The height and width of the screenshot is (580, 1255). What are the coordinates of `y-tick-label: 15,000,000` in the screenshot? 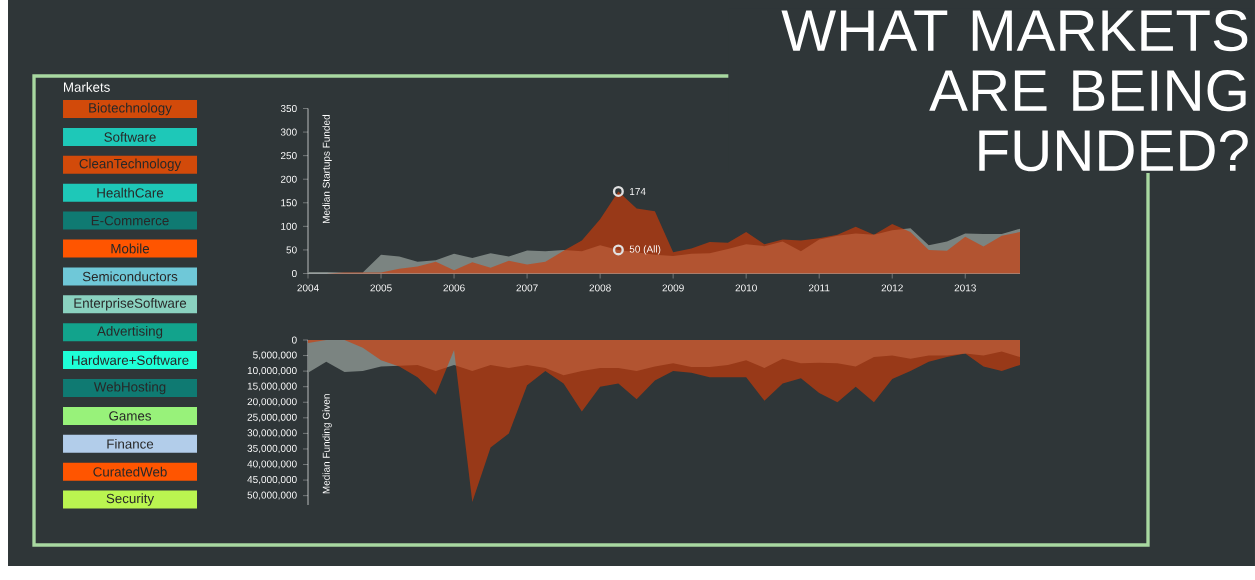 It's located at (272, 386).